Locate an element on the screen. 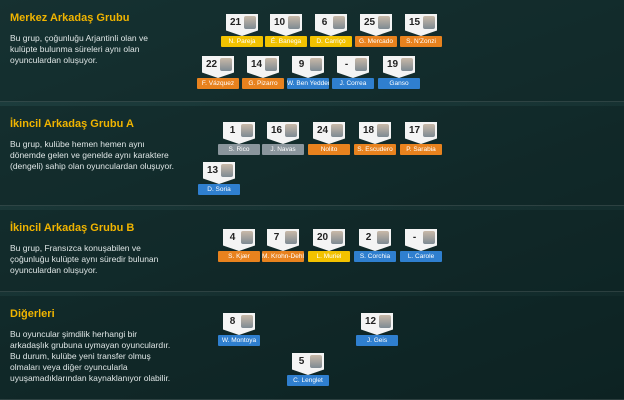 This screenshot has height=400, width=624. player-number: 24 is located at coordinates (322, 130).